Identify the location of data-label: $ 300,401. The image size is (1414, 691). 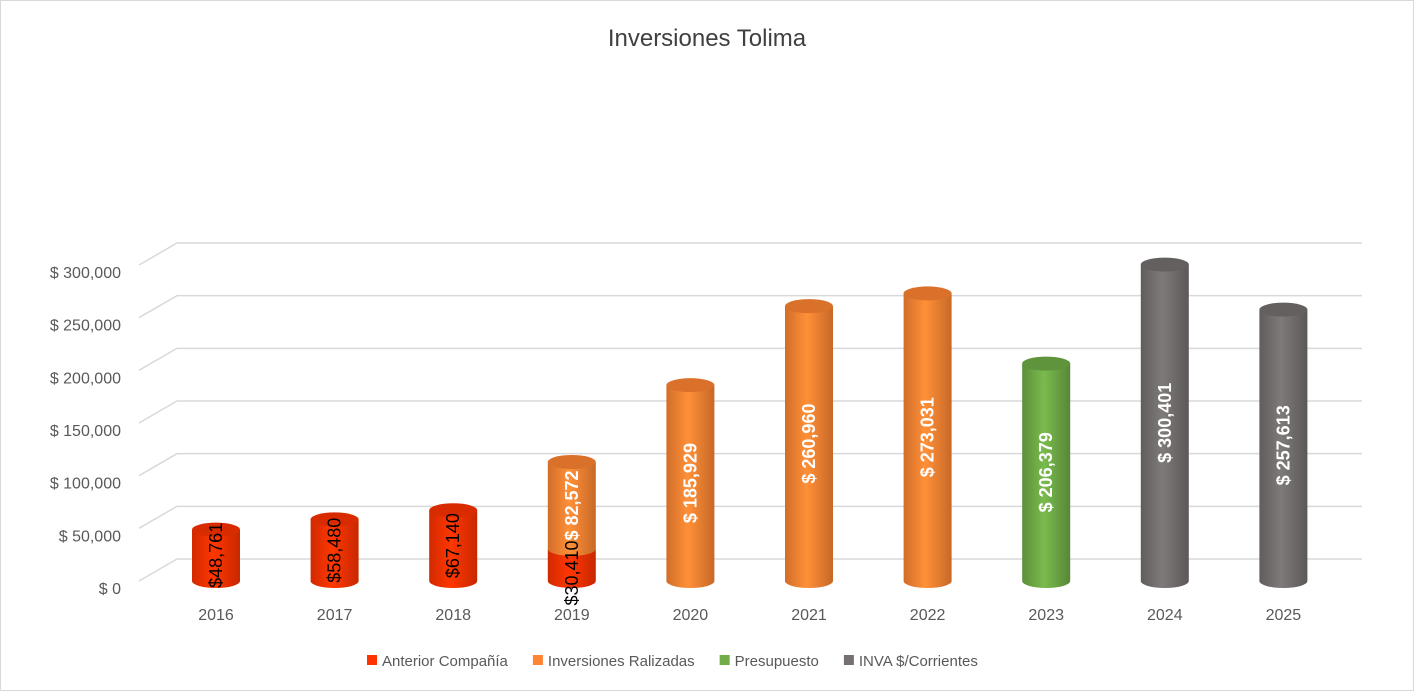
(1165, 423).